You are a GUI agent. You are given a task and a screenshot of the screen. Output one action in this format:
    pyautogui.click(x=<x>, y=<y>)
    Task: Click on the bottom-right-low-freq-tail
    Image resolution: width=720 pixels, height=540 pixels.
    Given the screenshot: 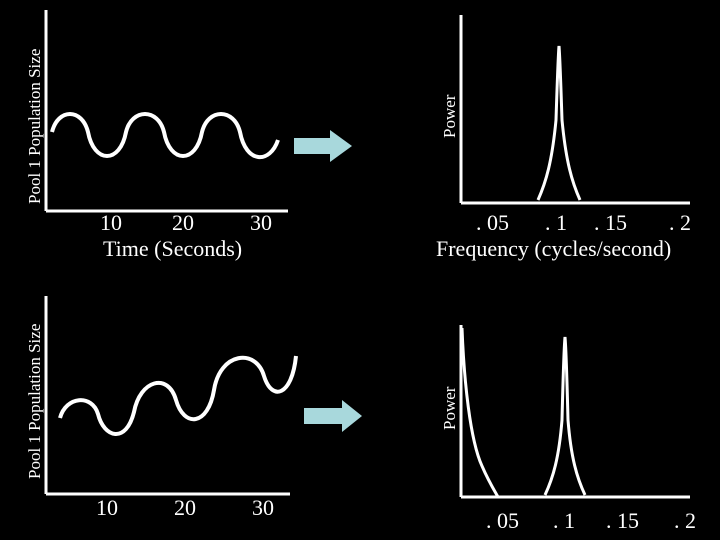 What is the action you would take?
    pyautogui.click(x=480, y=412)
    